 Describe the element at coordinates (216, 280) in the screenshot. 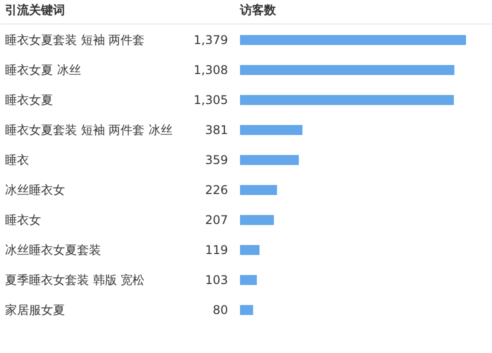

I see `data-label: 103` at that location.